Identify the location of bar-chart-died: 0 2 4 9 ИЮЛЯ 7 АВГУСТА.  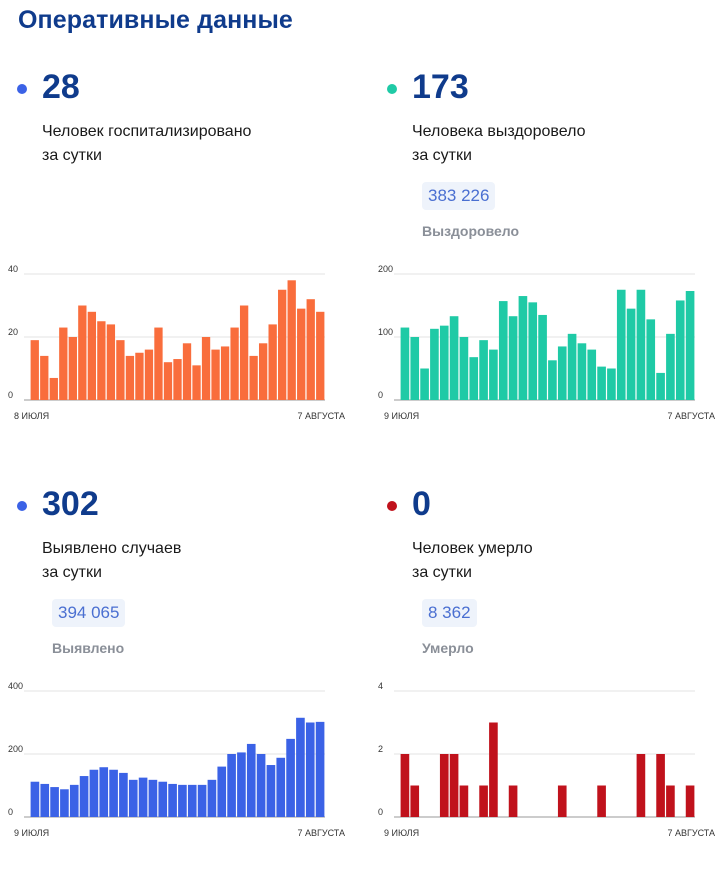
(545, 762).